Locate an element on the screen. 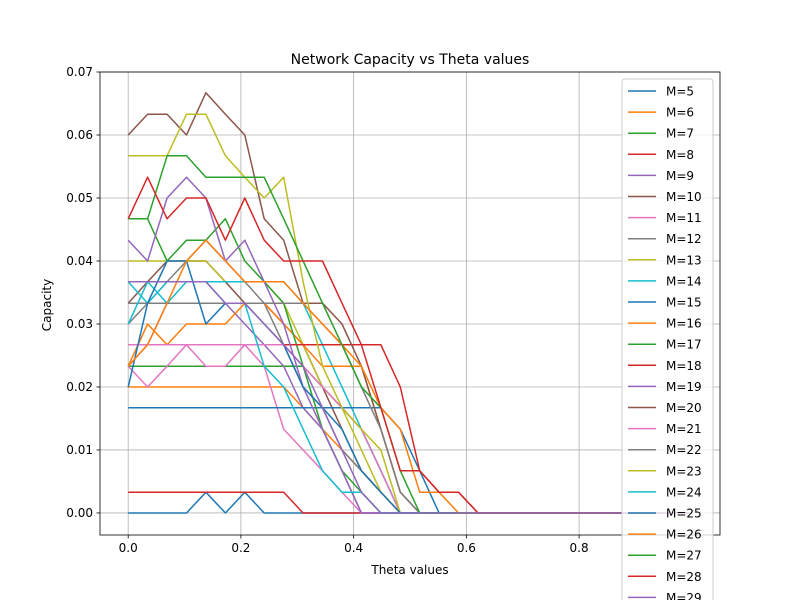  legend-label: M=21 is located at coordinates (684, 429).